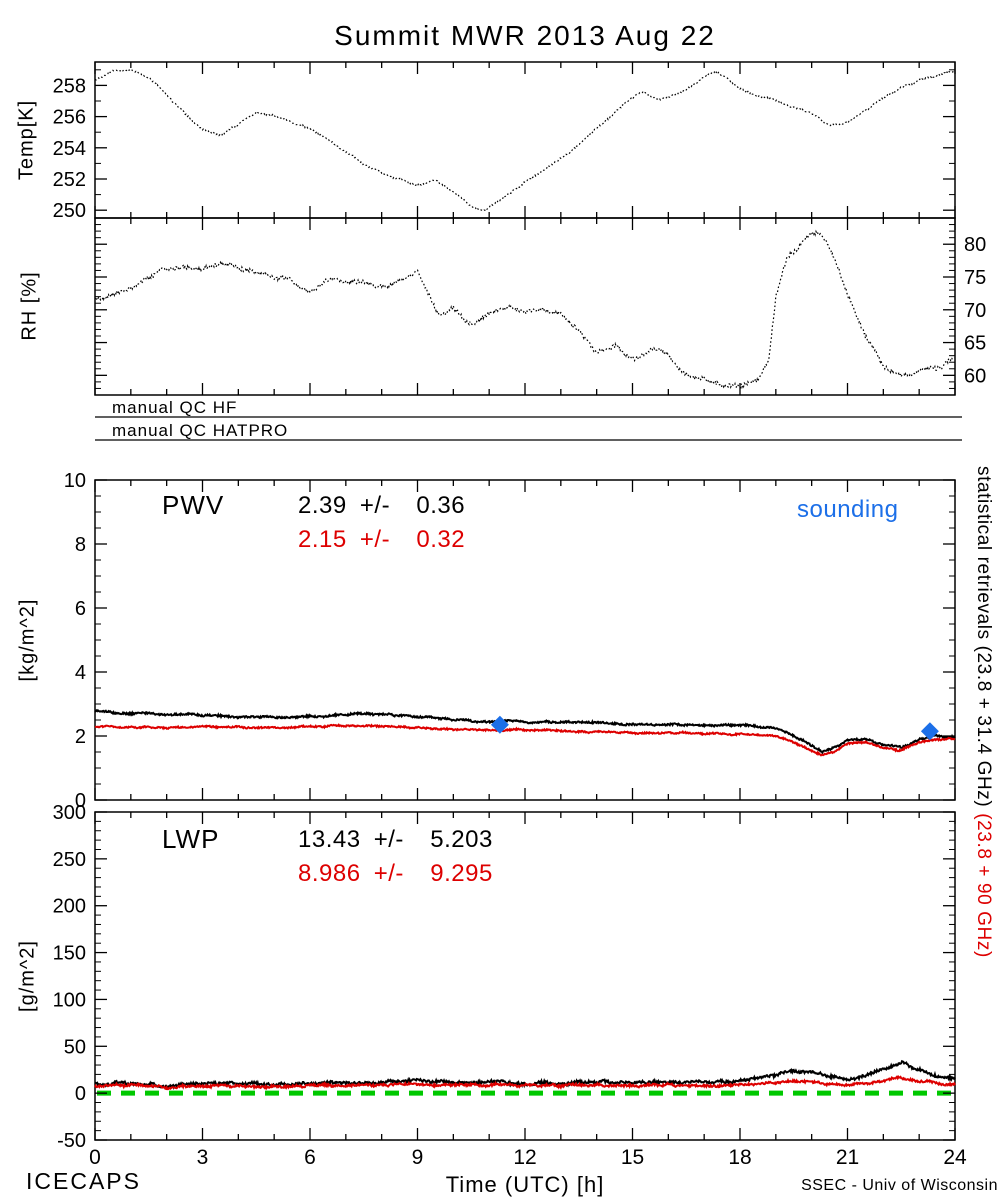  I want to click on x-tick-label: 21, so click(847, 1157).